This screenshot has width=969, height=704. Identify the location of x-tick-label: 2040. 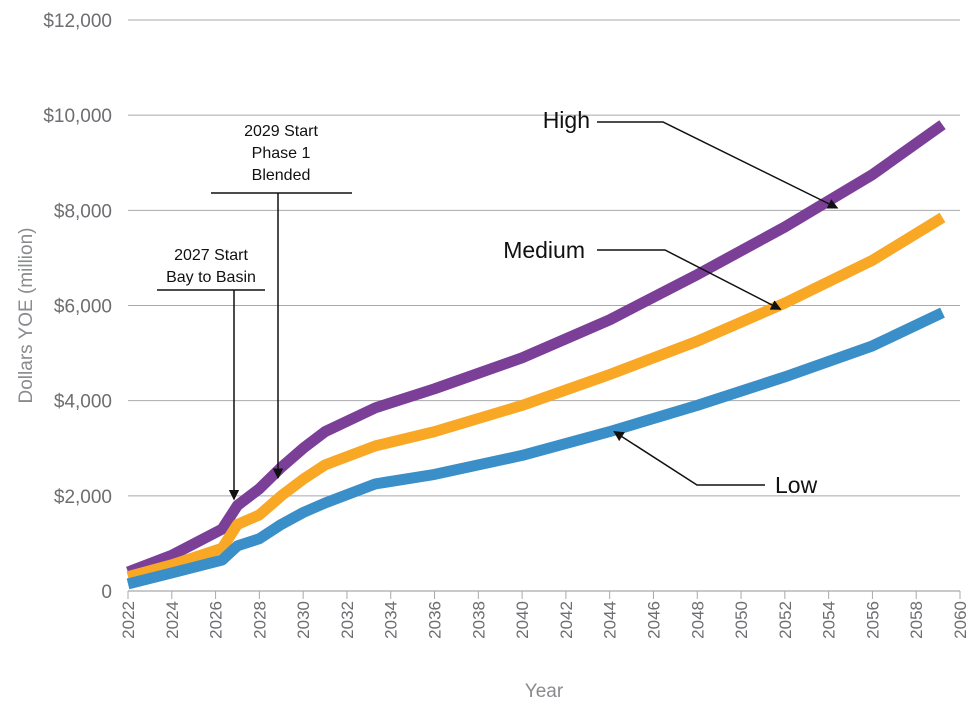
(522, 620).